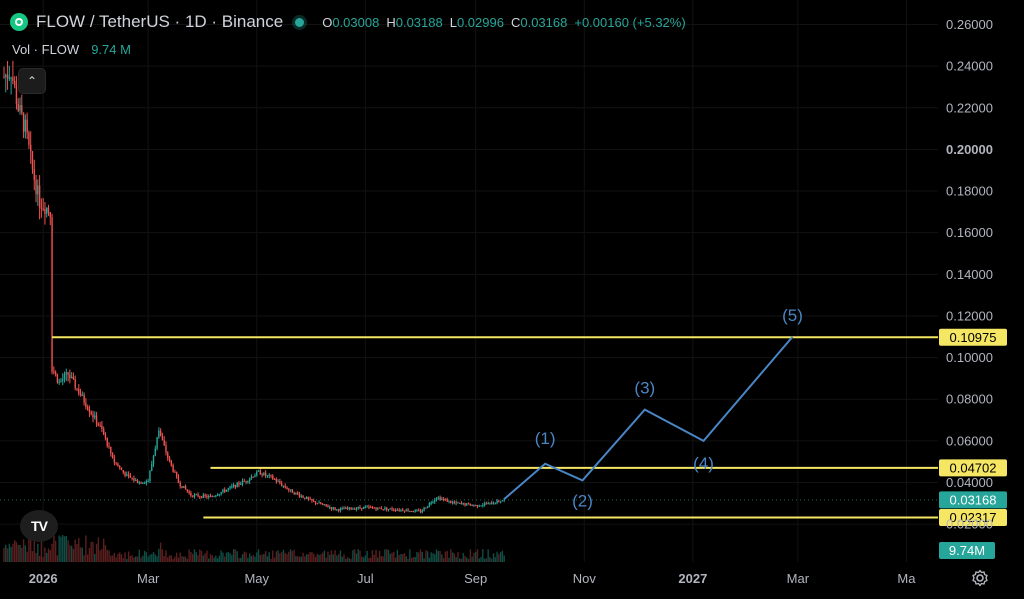 This screenshot has width=1024, height=599. What do you see at coordinates (969, 357) in the screenshot?
I see `price-tick-label: 0.10000` at bounding box center [969, 357].